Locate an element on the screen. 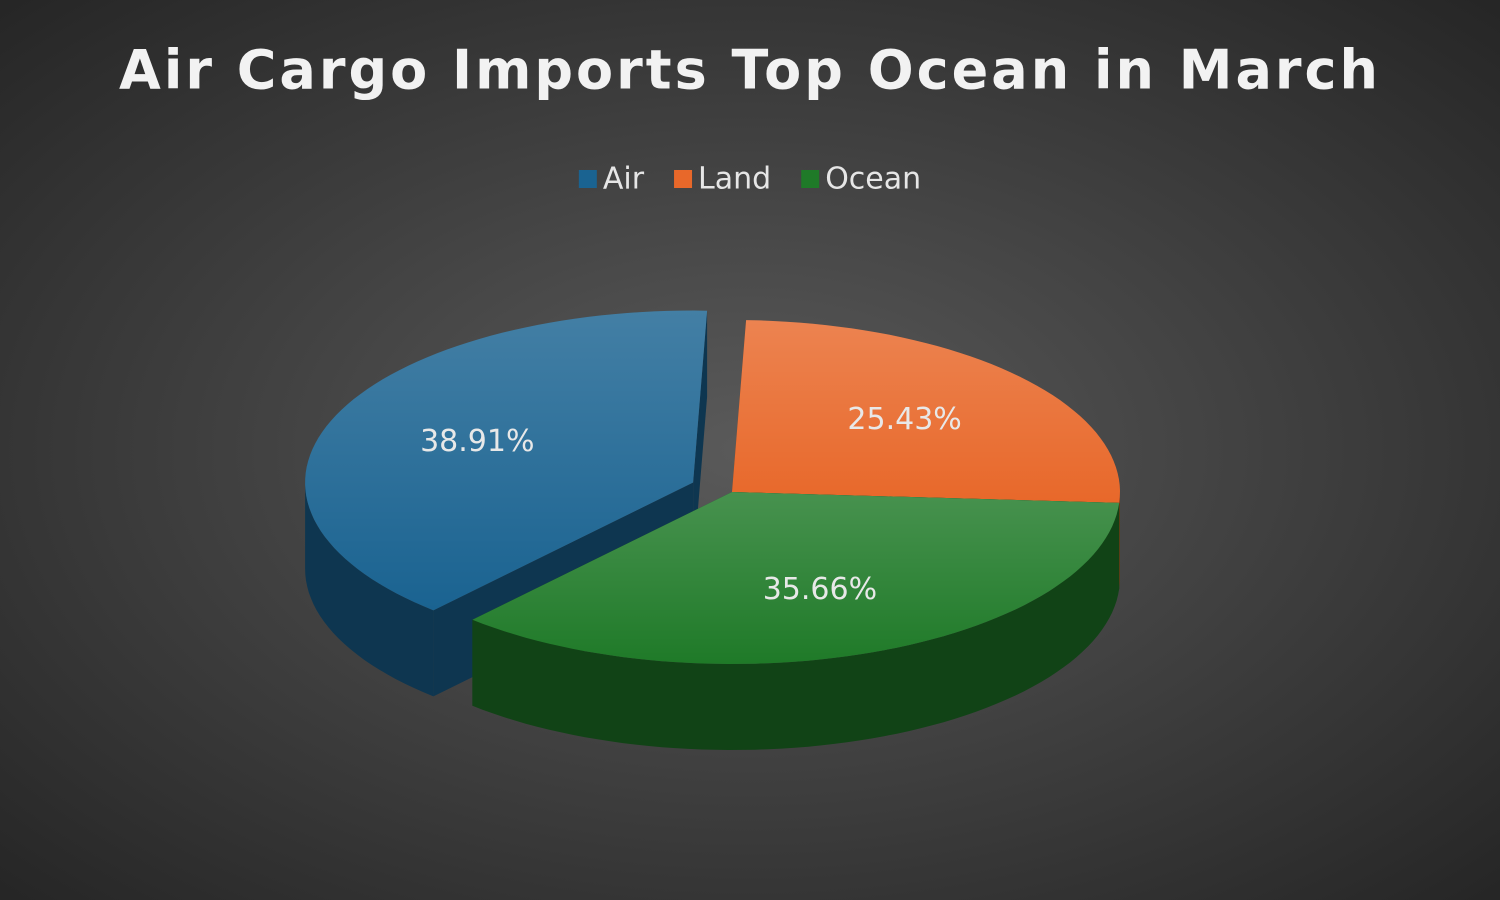 The image size is (1500, 900). chart-title: Air Cargo Imports Top Ocean in March is located at coordinates (750, 70).